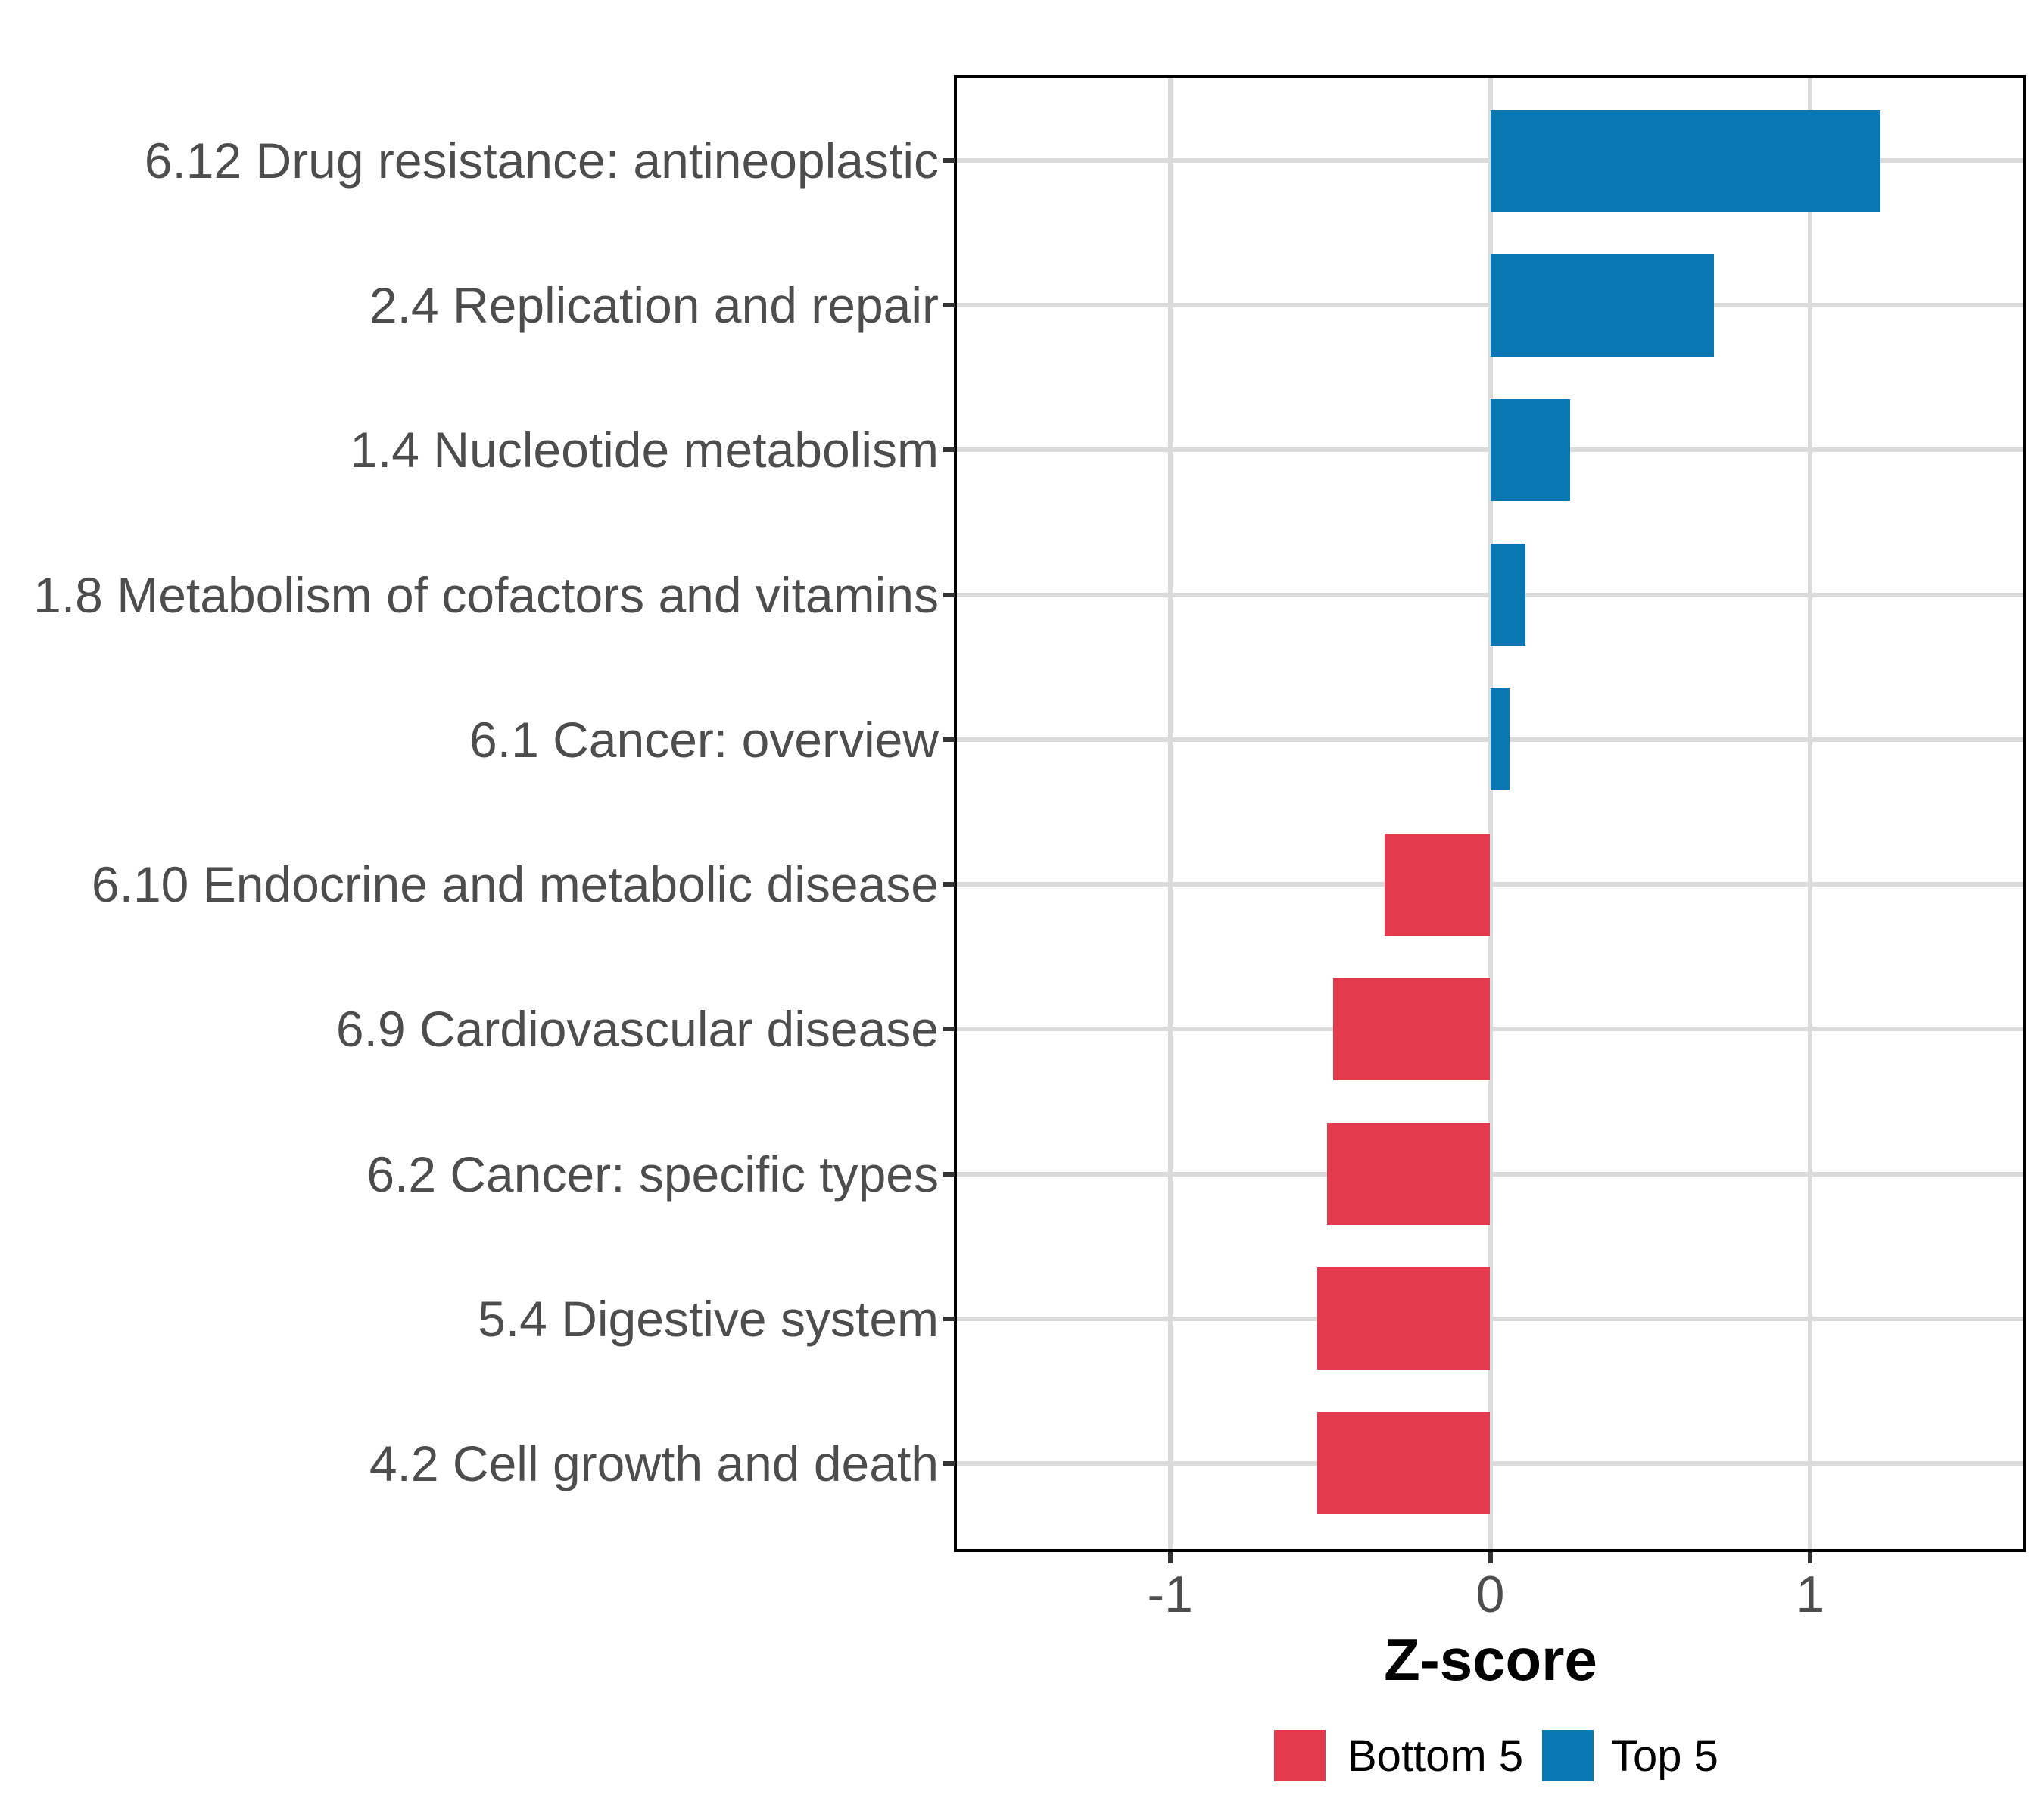 Image resolution: width=2044 pixels, height=1817 pixels. I want to click on y-axis-label: 6.9 Cardiovascular disease, so click(637, 1029).